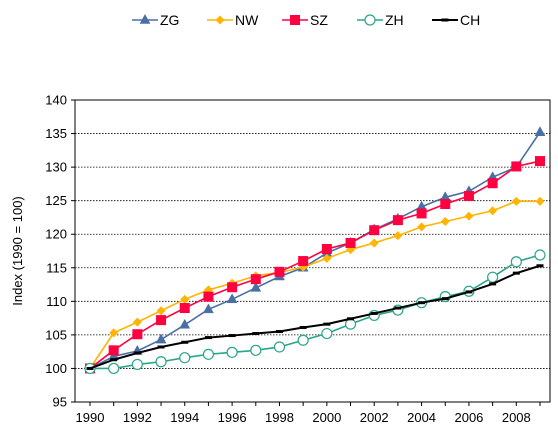  I want to click on point-nw-2005, so click(445, 221).